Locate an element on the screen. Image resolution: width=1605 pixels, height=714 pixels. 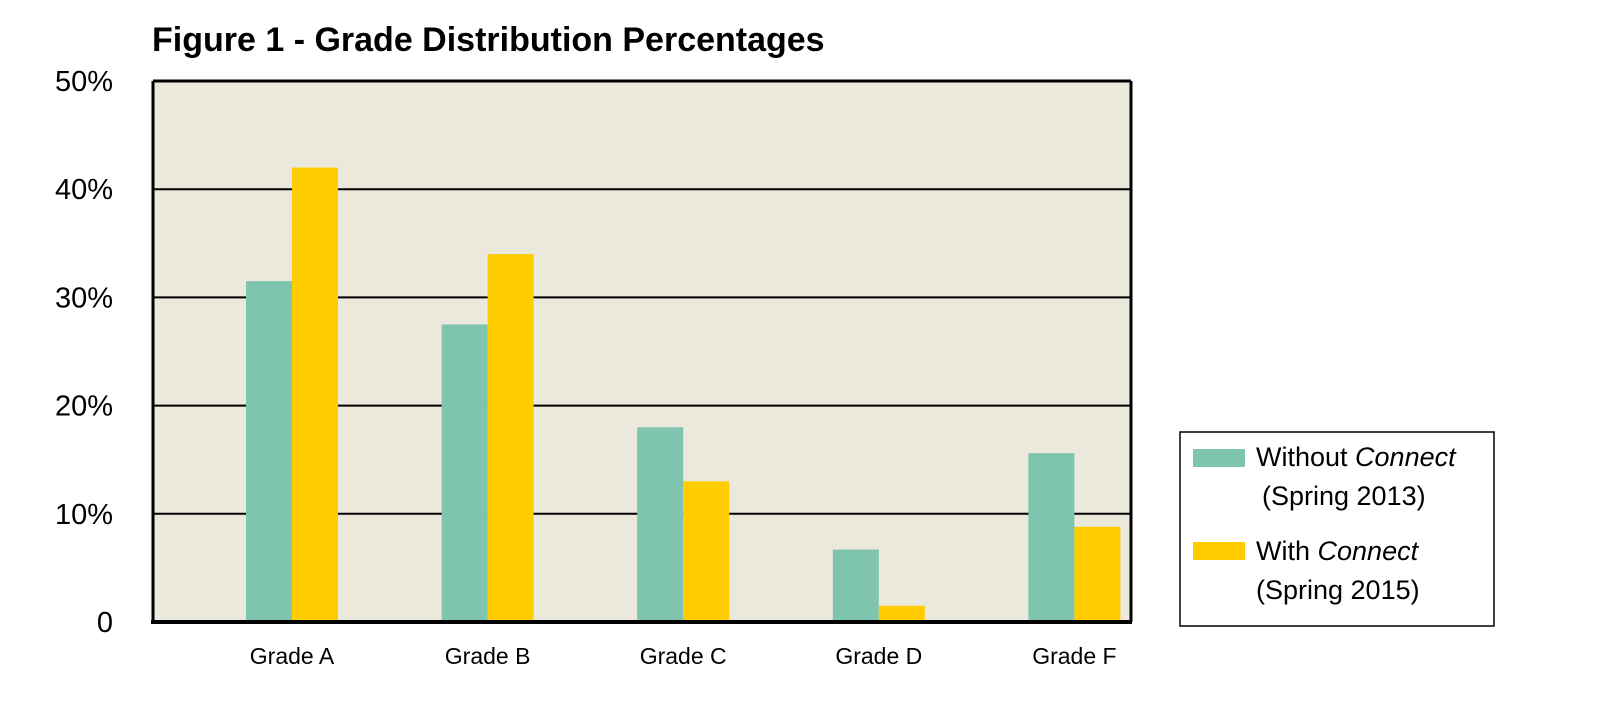
x-tick-label: Grade A is located at coordinates (292, 656).